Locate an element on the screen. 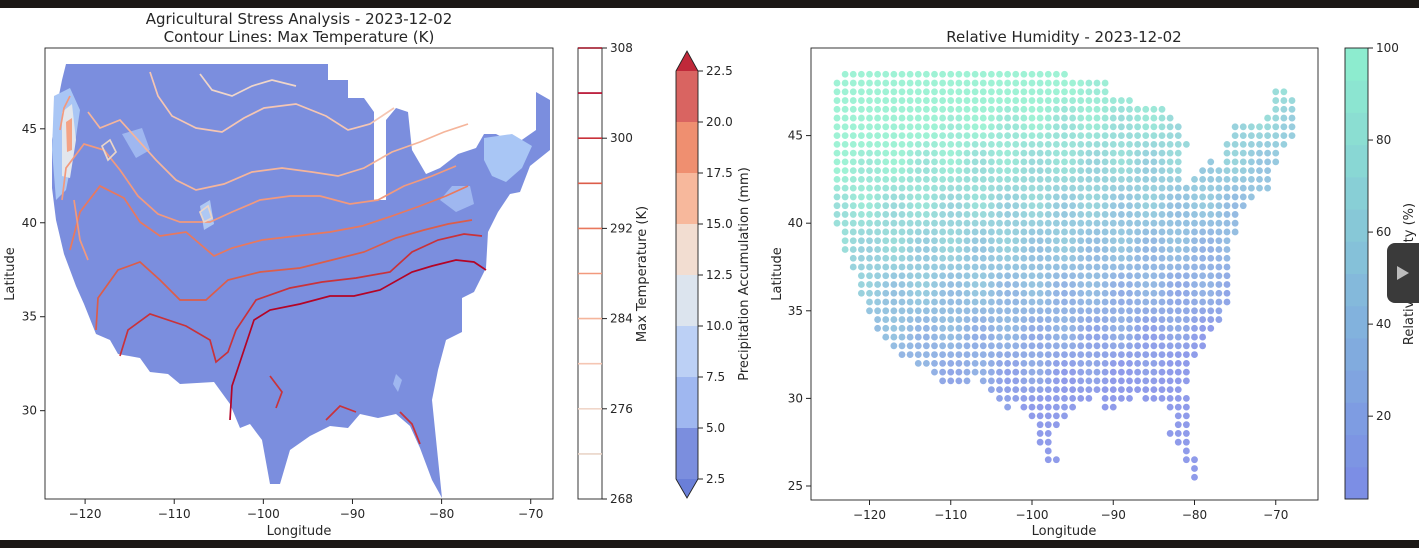  temp-colorbar-tick-label: 284 is located at coordinates (621, 319).